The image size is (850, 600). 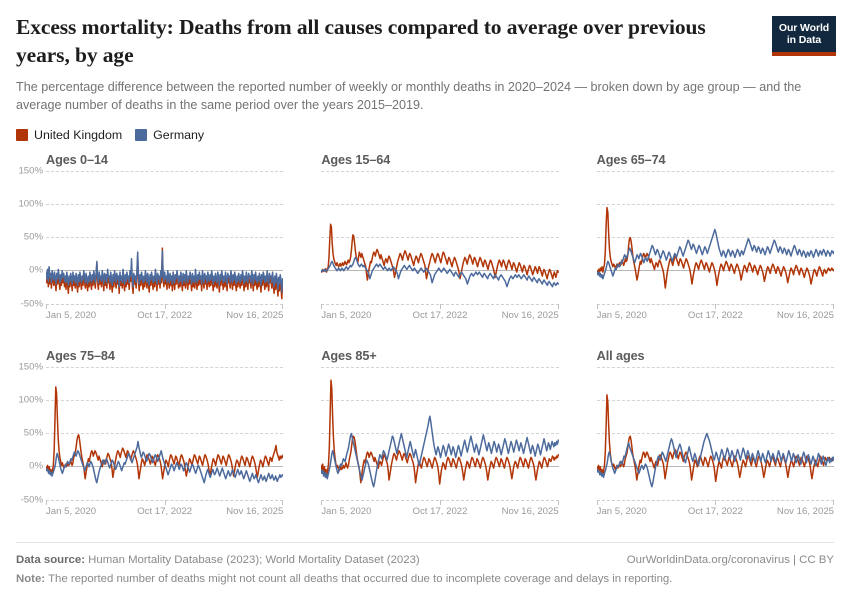 I want to click on x-axis-tick-label: Nov 16, 2025, so click(x=255, y=315).